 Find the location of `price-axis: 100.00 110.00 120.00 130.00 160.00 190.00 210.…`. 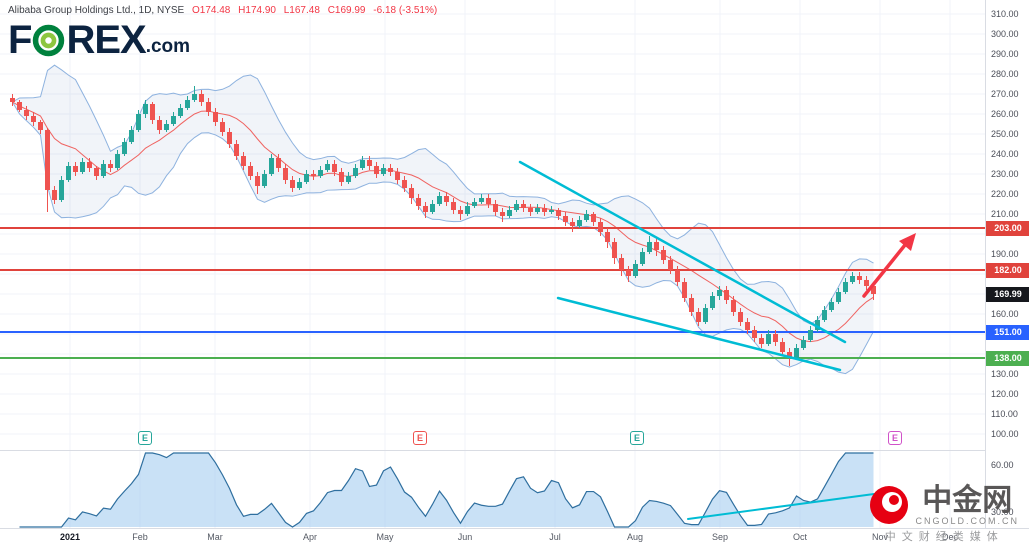

price-axis: 100.00 110.00 120.00 130.00 160.00 190.00 210.… is located at coordinates (1007, 273).